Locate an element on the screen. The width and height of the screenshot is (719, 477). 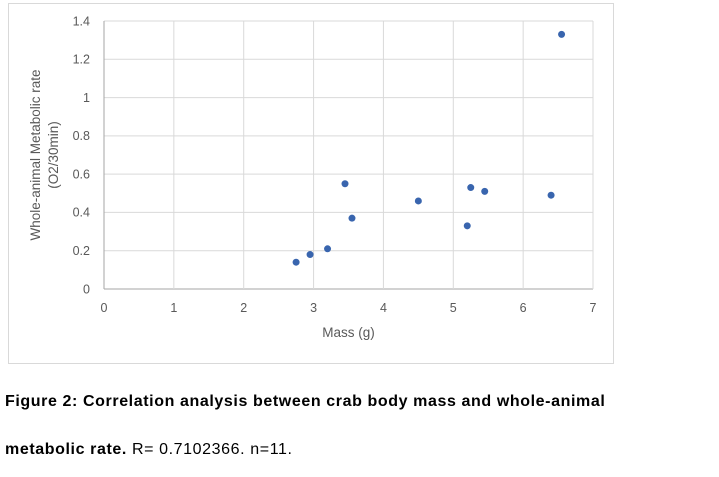
caption-line-2: metabolic rate. R= 0.7102366. n=11. is located at coordinates (149, 450).